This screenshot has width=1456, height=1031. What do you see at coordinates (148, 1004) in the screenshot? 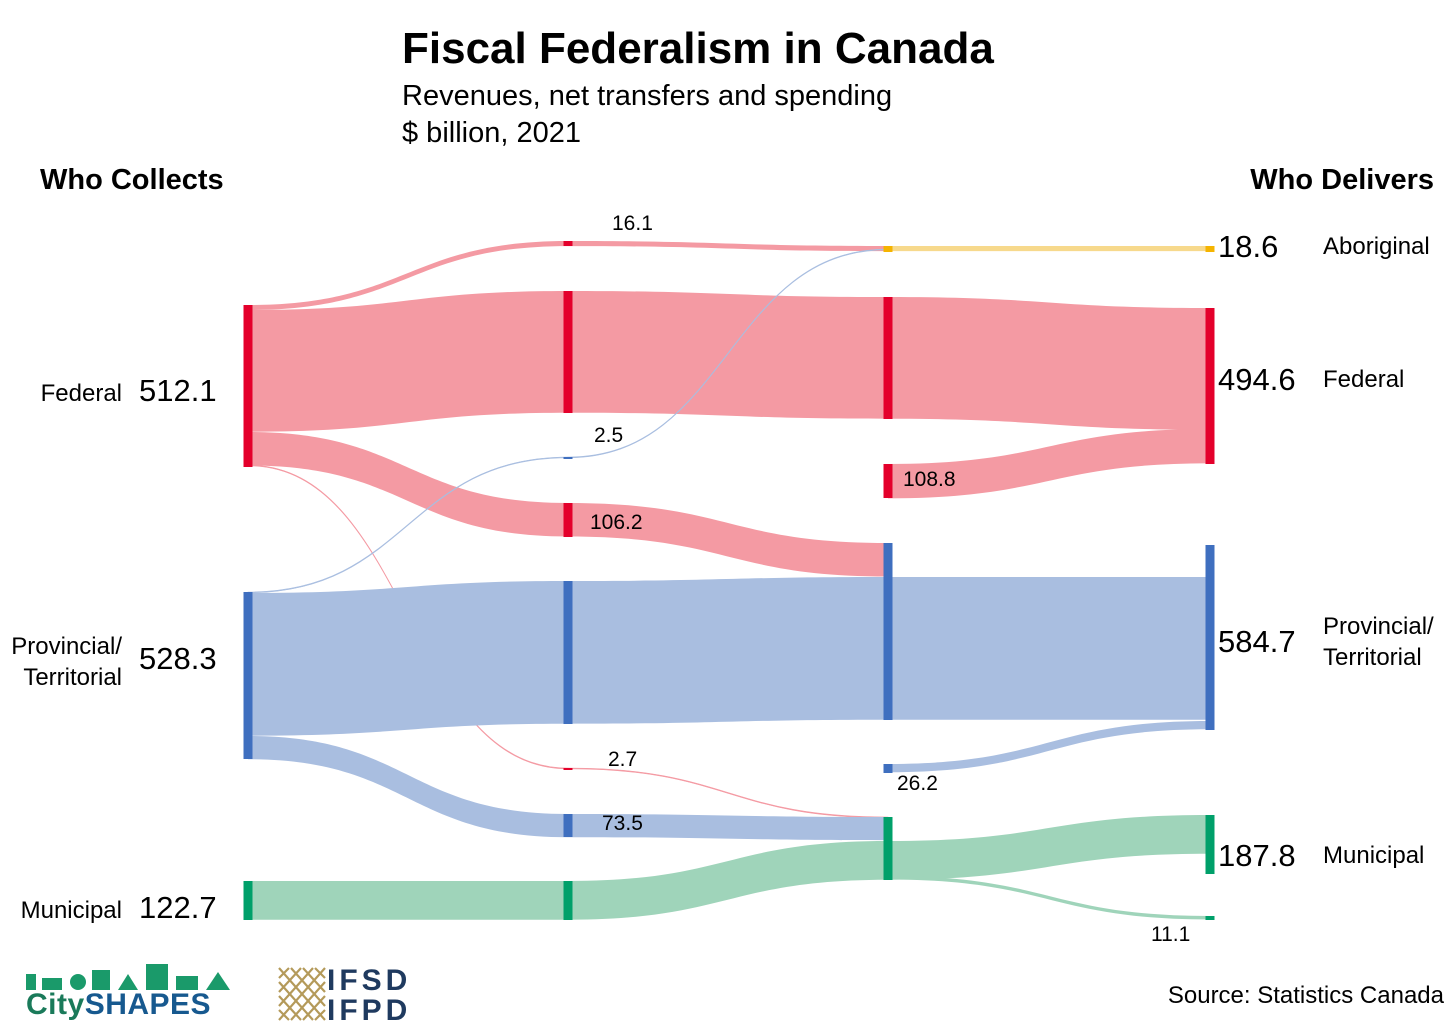
I see `cityshapes-logo-shapes: SHAPES` at bounding box center [148, 1004].